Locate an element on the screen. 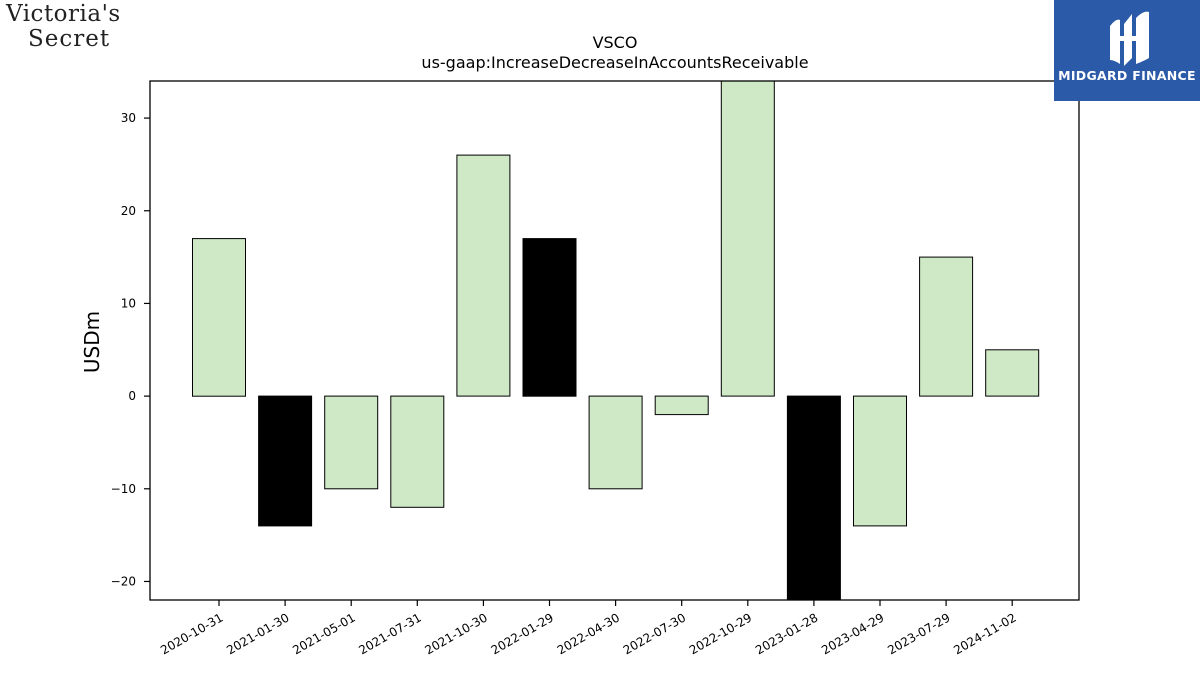 The width and height of the screenshot is (1200, 675). x-tick-label: 2022-04-30 is located at coordinates (588, 633).